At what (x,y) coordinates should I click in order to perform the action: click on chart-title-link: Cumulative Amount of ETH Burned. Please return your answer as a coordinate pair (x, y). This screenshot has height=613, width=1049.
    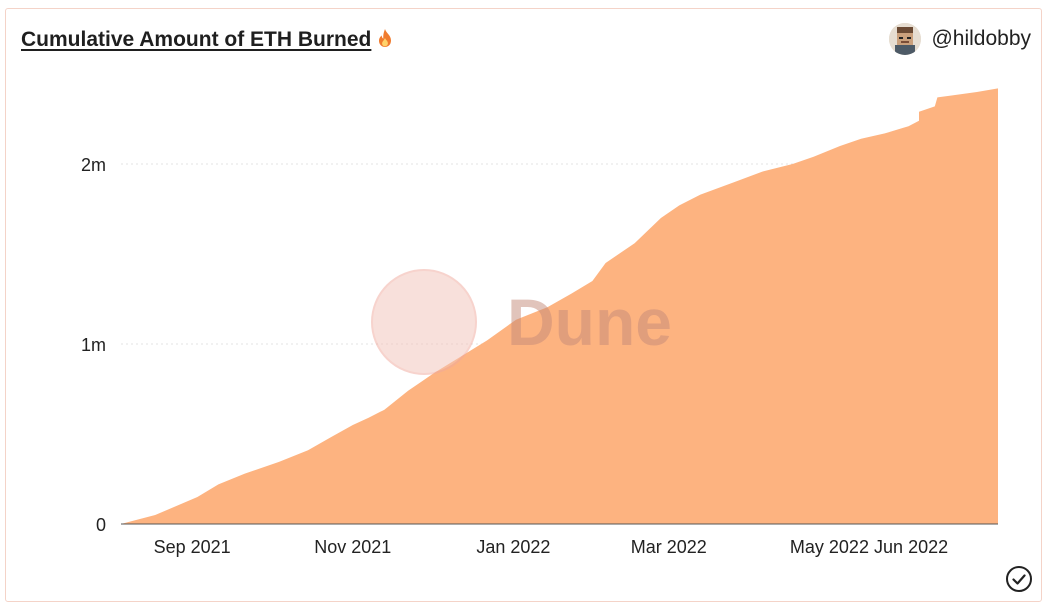
    Looking at the image, I should click on (207, 40).